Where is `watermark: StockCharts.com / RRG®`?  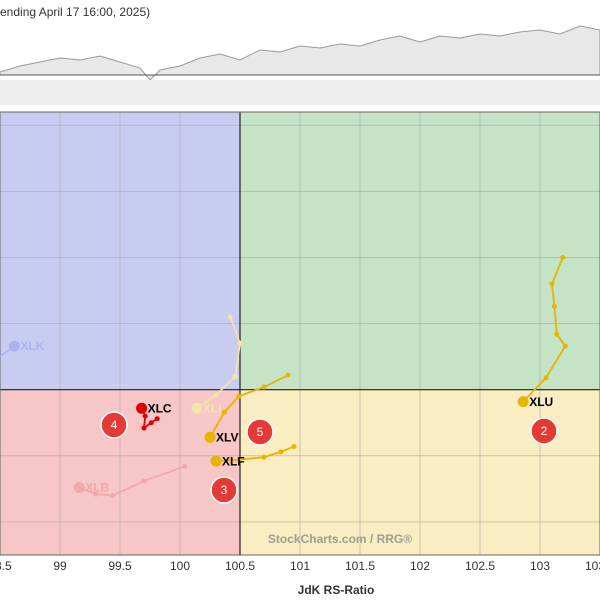
watermark: StockCharts.com / RRG® is located at coordinates (340, 539).